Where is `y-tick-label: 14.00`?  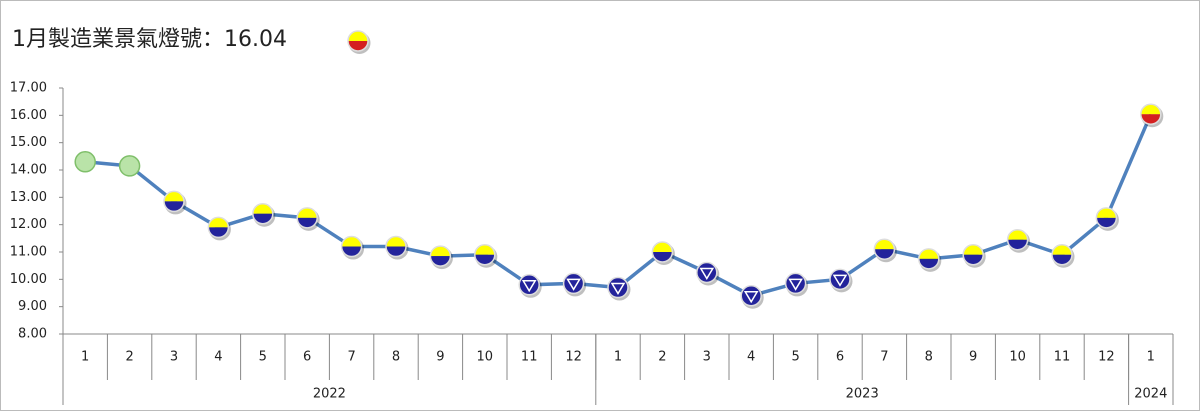
y-tick-label: 14.00 is located at coordinates (28, 170).